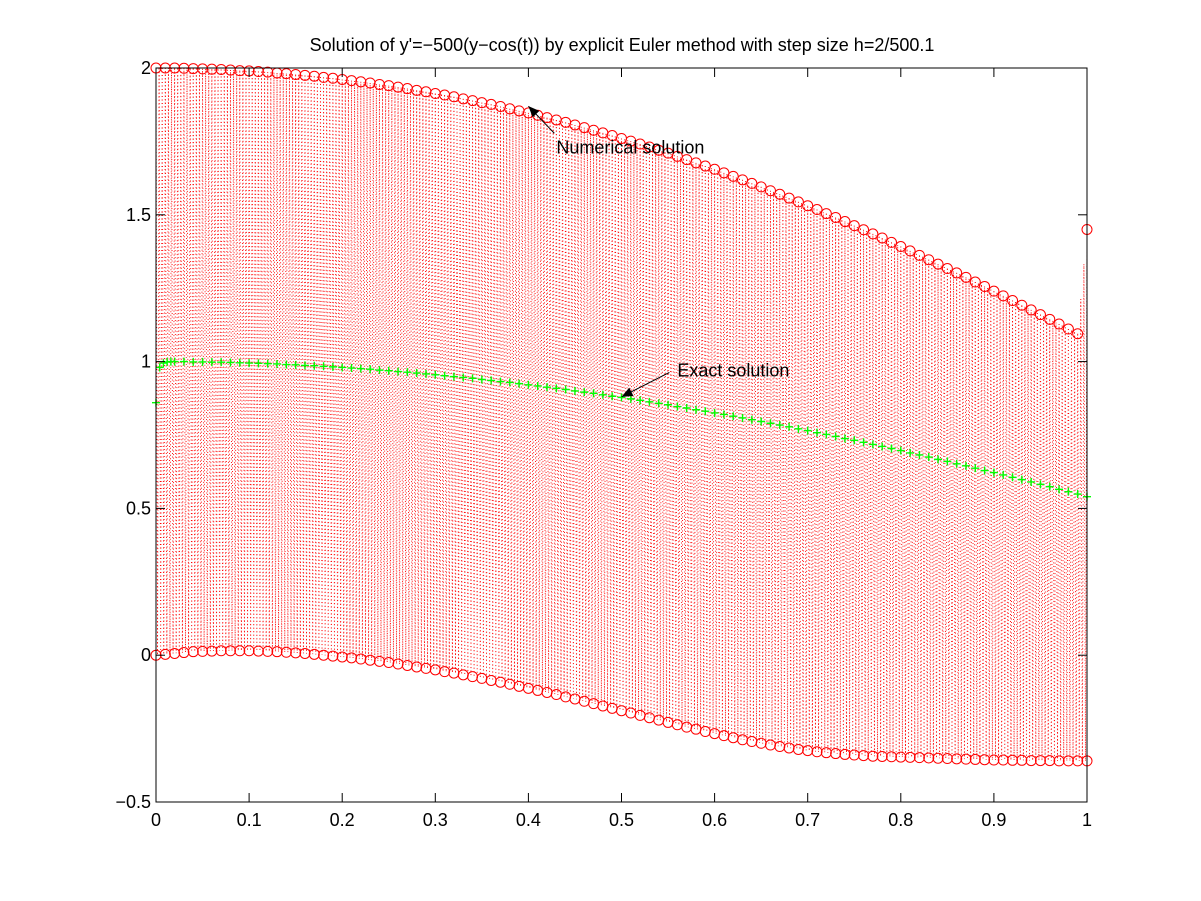 This screenshot has height=901, width=1201. What do you see at coordinates (1087, 820) in the screenshot?
I see `x-tick-label: 1` at bounding box center [1087, 820].